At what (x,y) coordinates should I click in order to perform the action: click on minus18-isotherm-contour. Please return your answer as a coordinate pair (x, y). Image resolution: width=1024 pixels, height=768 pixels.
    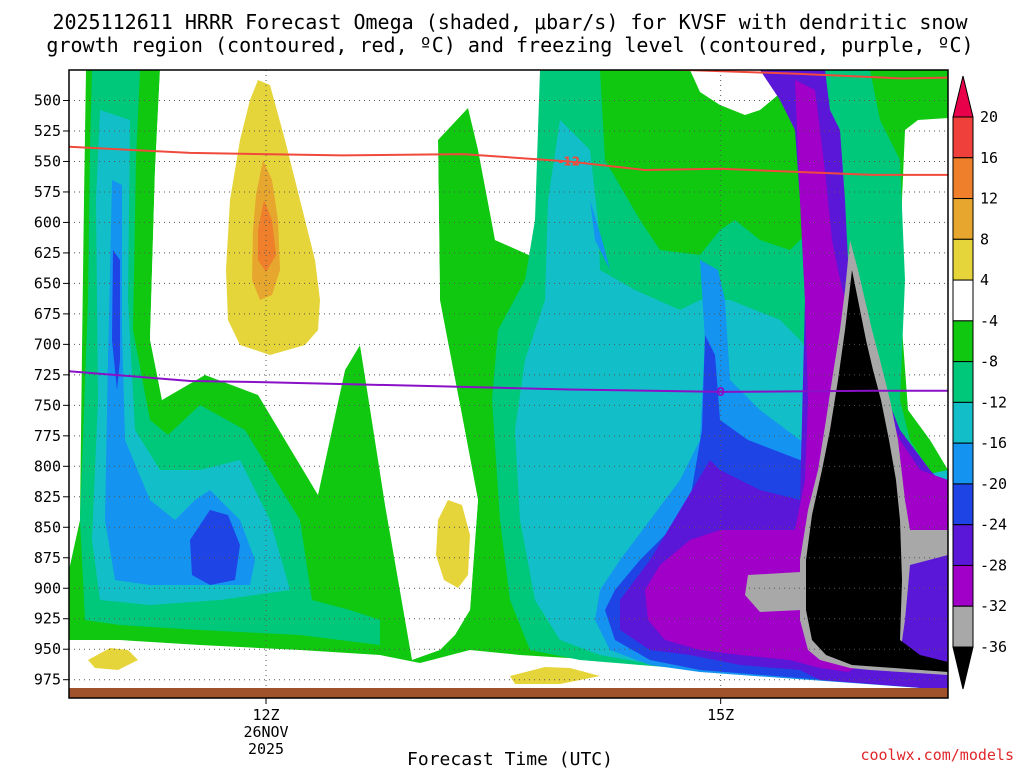
    Looking at the image, I should click on (802, 75).